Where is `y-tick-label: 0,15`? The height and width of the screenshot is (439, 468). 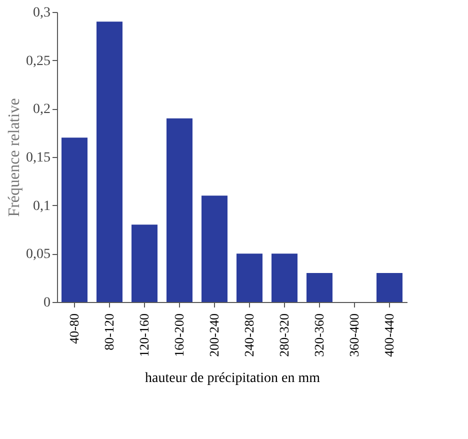 y-tick-label: 0,15 is located at coordinates (38, 158).